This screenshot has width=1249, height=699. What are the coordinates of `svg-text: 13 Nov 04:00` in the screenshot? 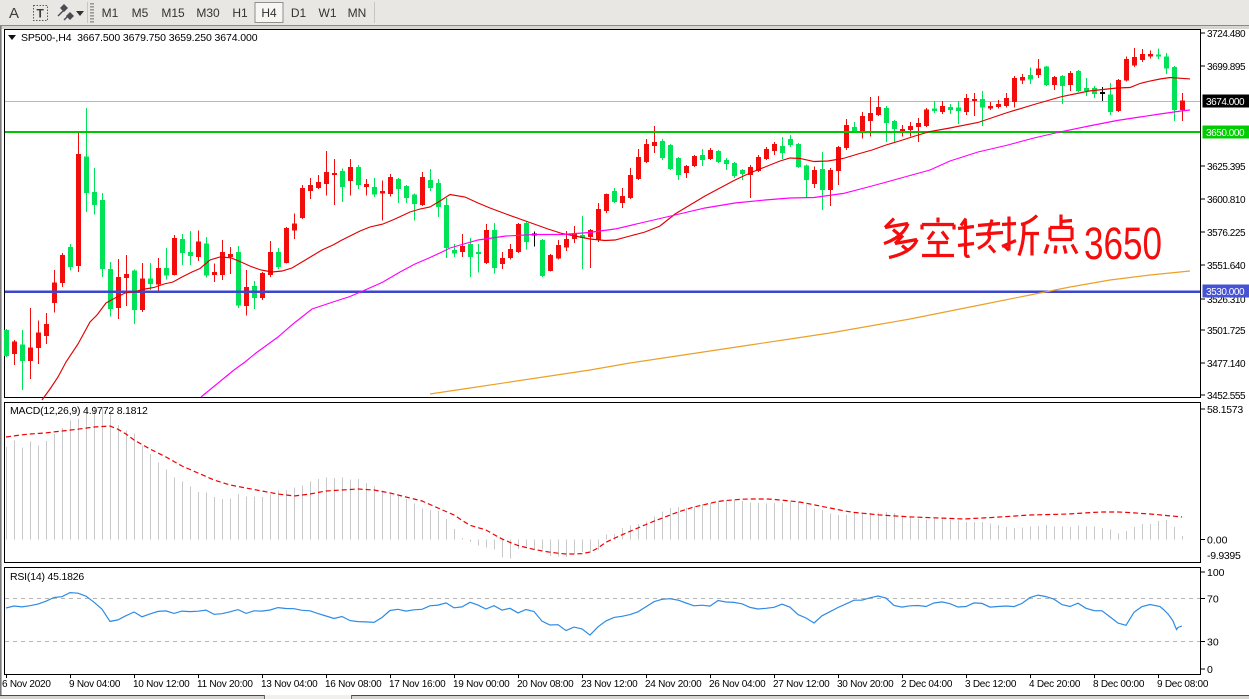 It's located at (289, 684).